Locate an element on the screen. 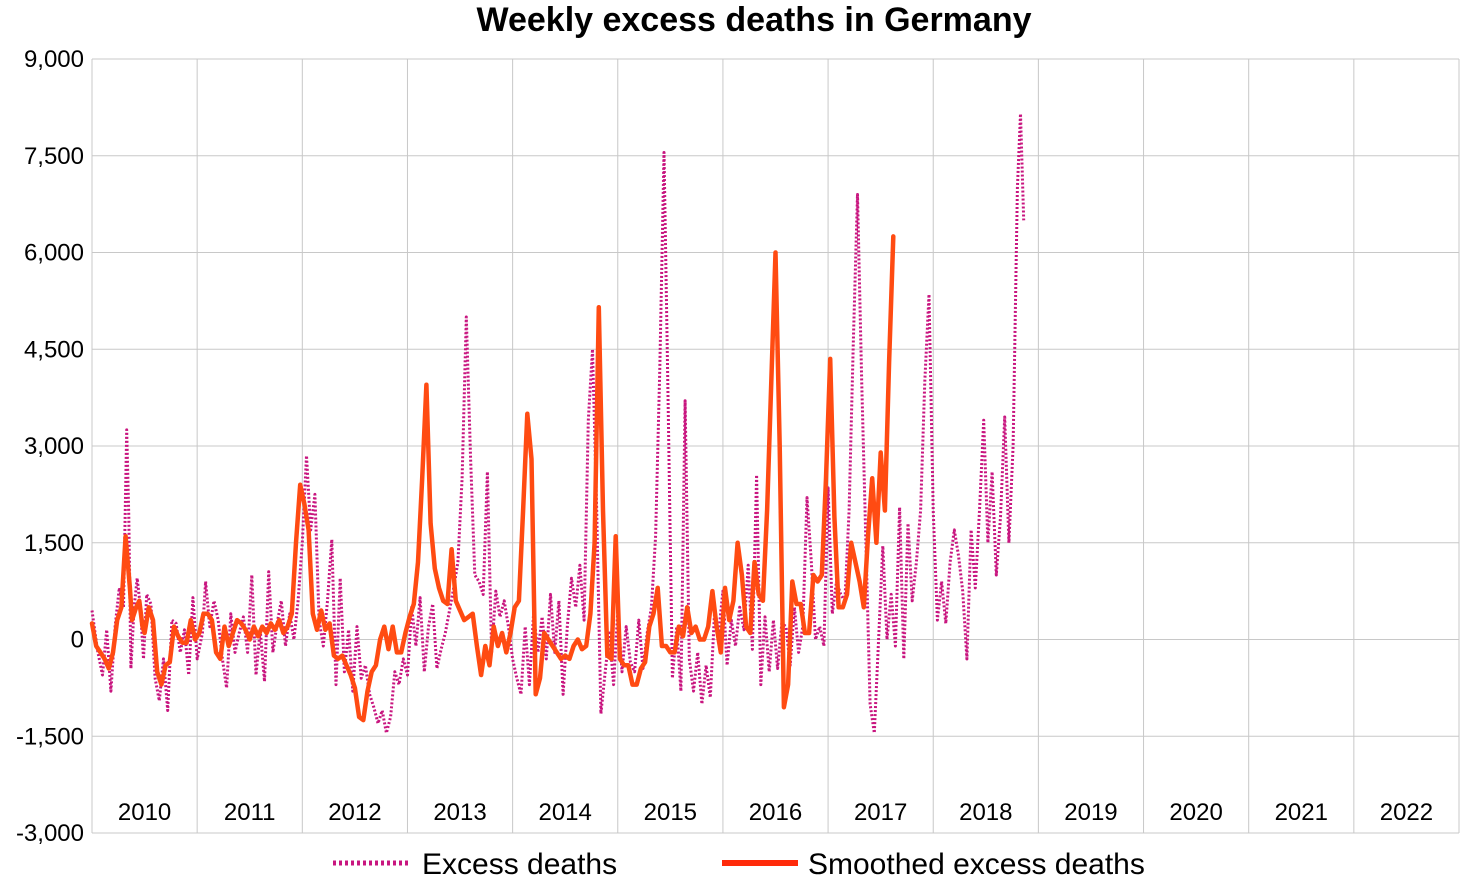 This screenshot has height=888, width=1465. x-tick-label: 2013 is located at coordinates (459, 812).